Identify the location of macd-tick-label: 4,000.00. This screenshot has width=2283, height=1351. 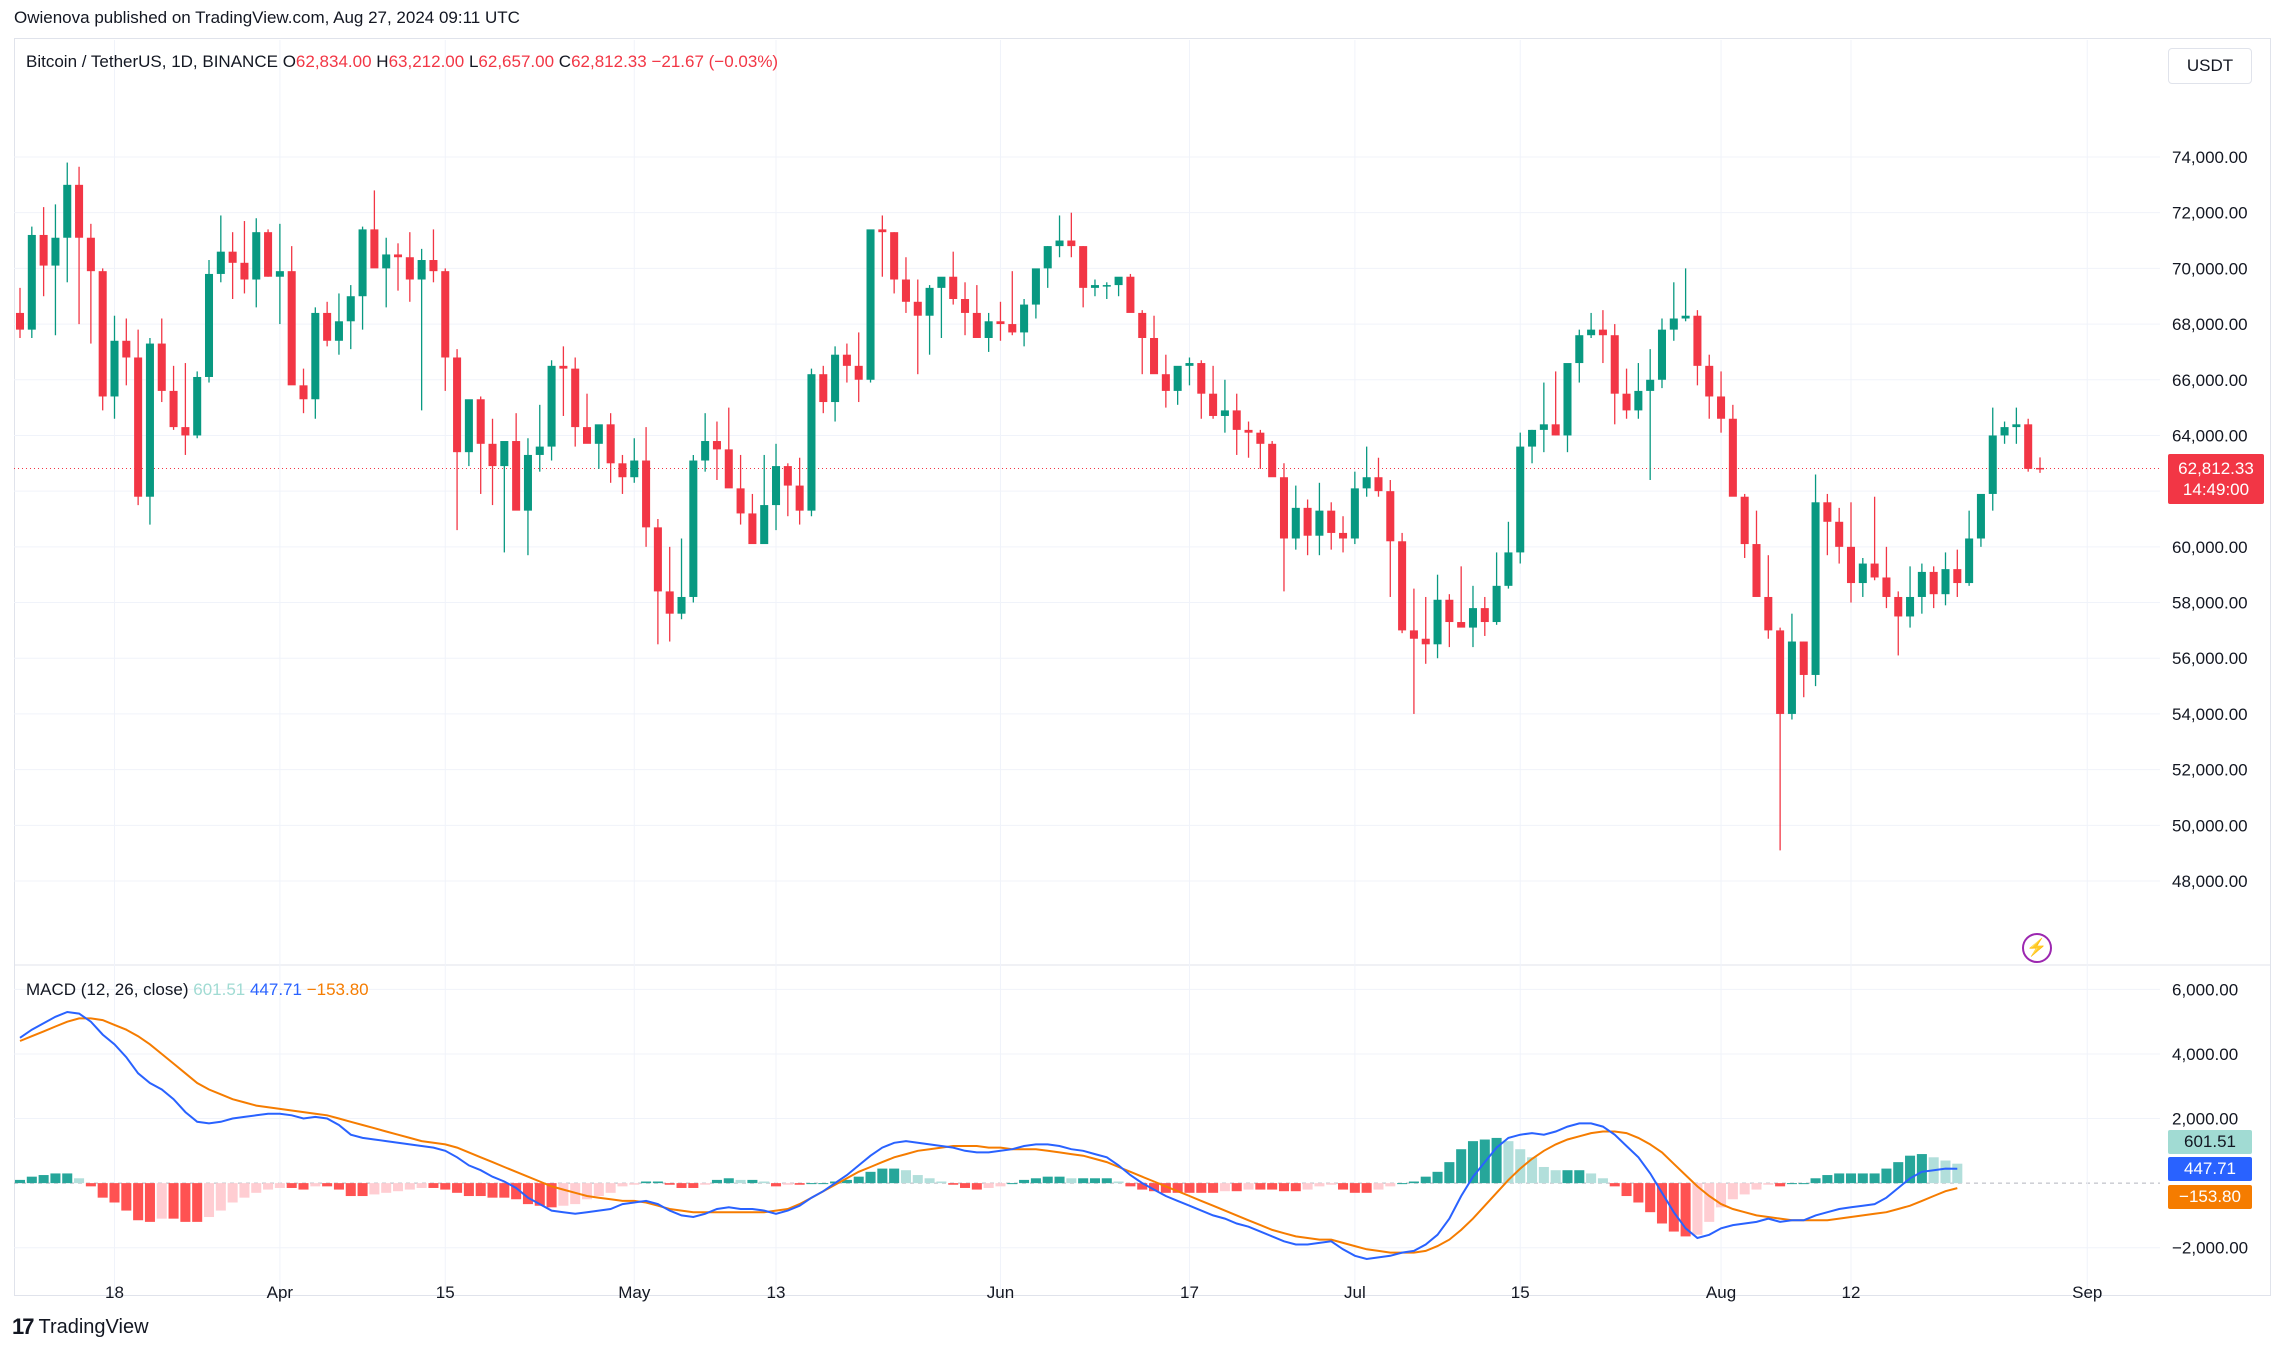
(2205, 1054).